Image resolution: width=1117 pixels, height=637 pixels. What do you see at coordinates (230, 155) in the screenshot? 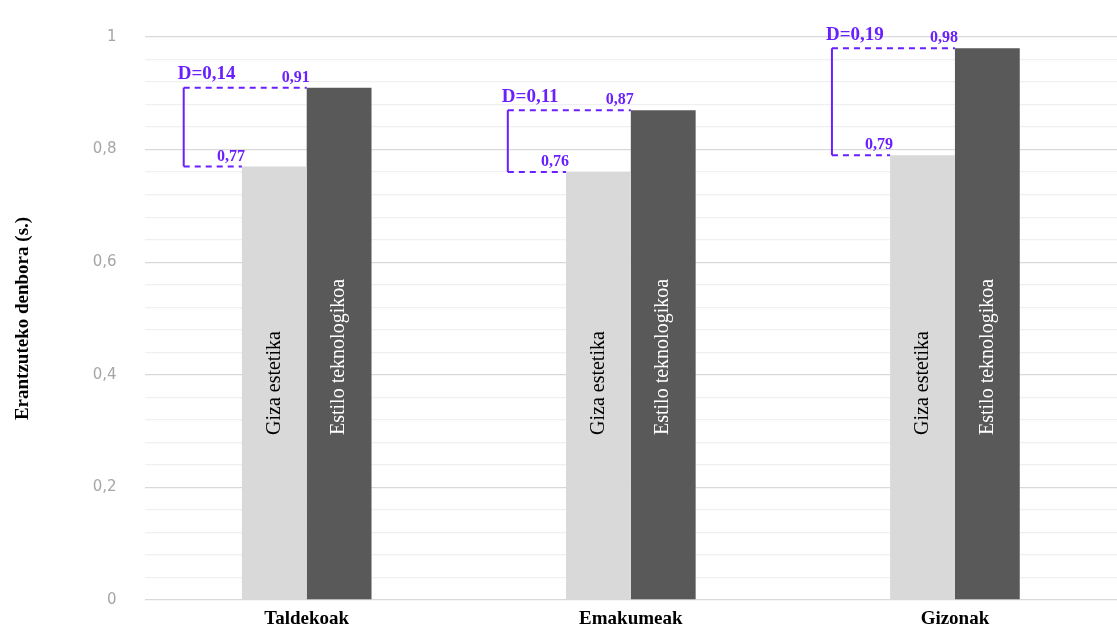
I see `data-label: 0,77` at bounding box center [230, 155].